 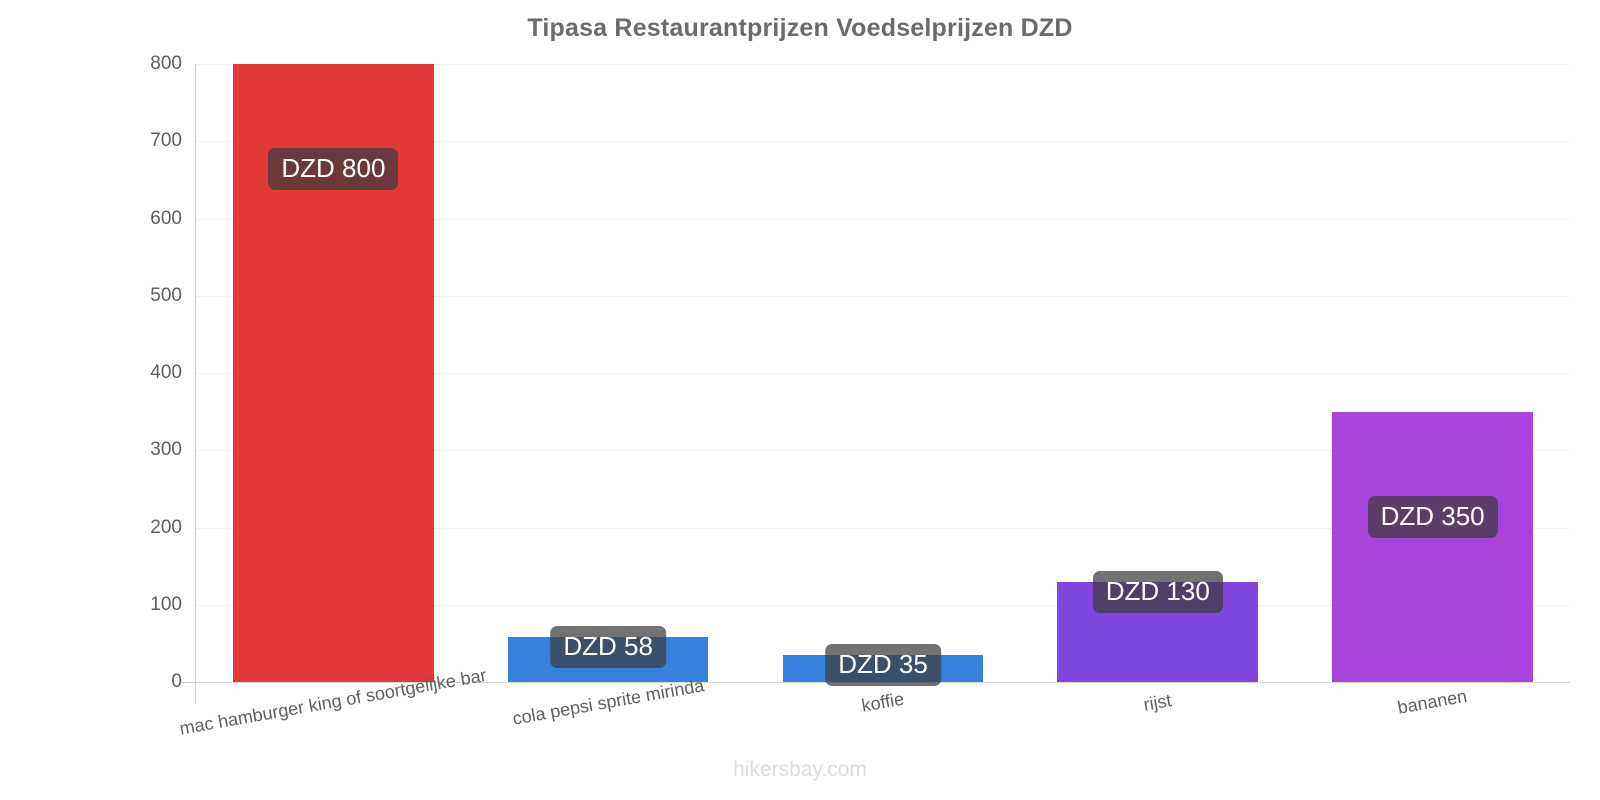 I want to click on y-axis-tick-label: 700, so click(x=166, y=141).